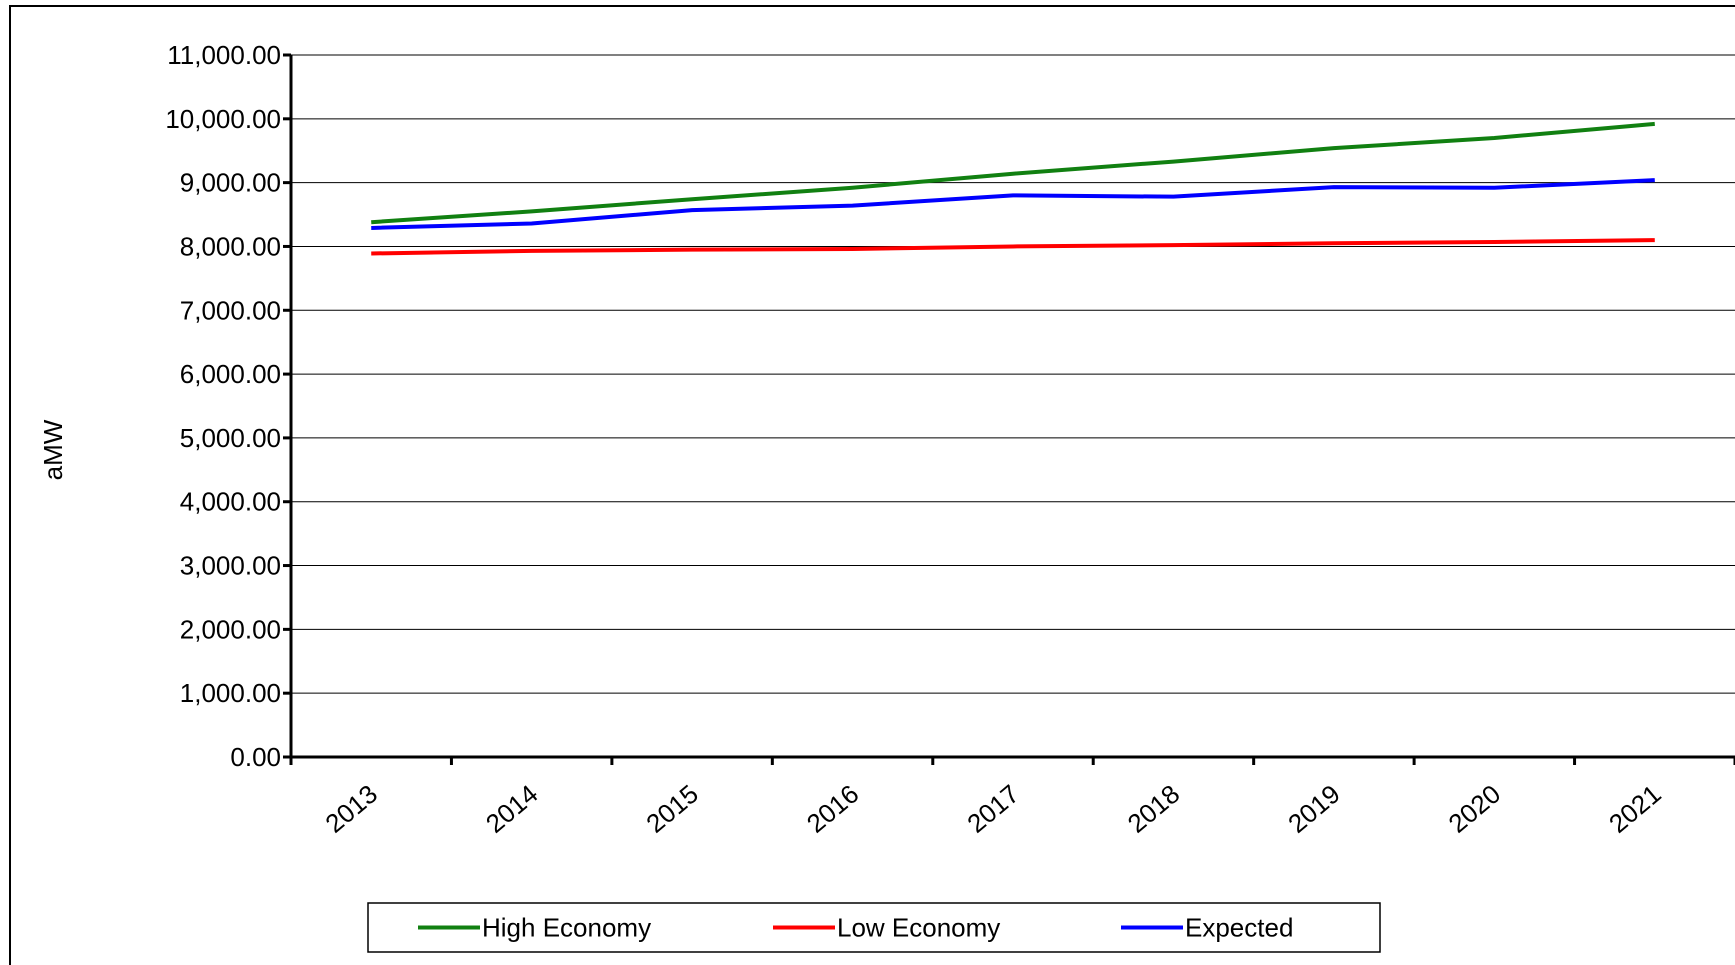  I want to click on y-tick-label: 4,000.00, so click(230, 502).